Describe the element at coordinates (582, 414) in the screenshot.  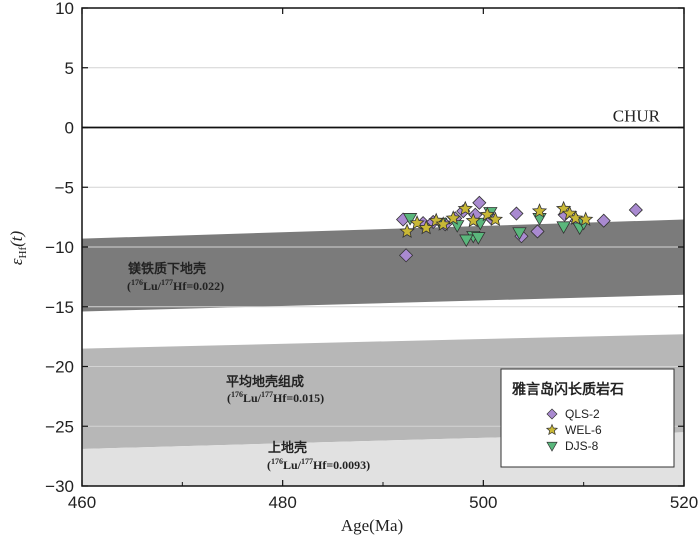
I see `legend-label-qls-2: QLS-2` at that location.